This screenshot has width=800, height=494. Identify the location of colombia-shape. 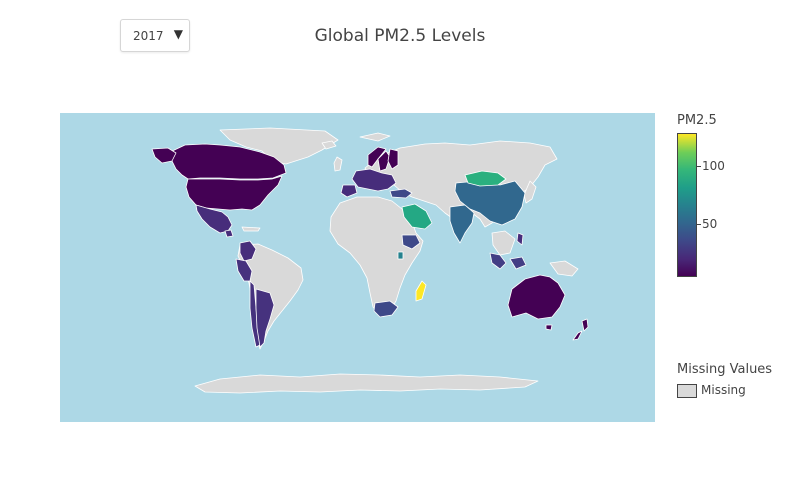
(248, 251).